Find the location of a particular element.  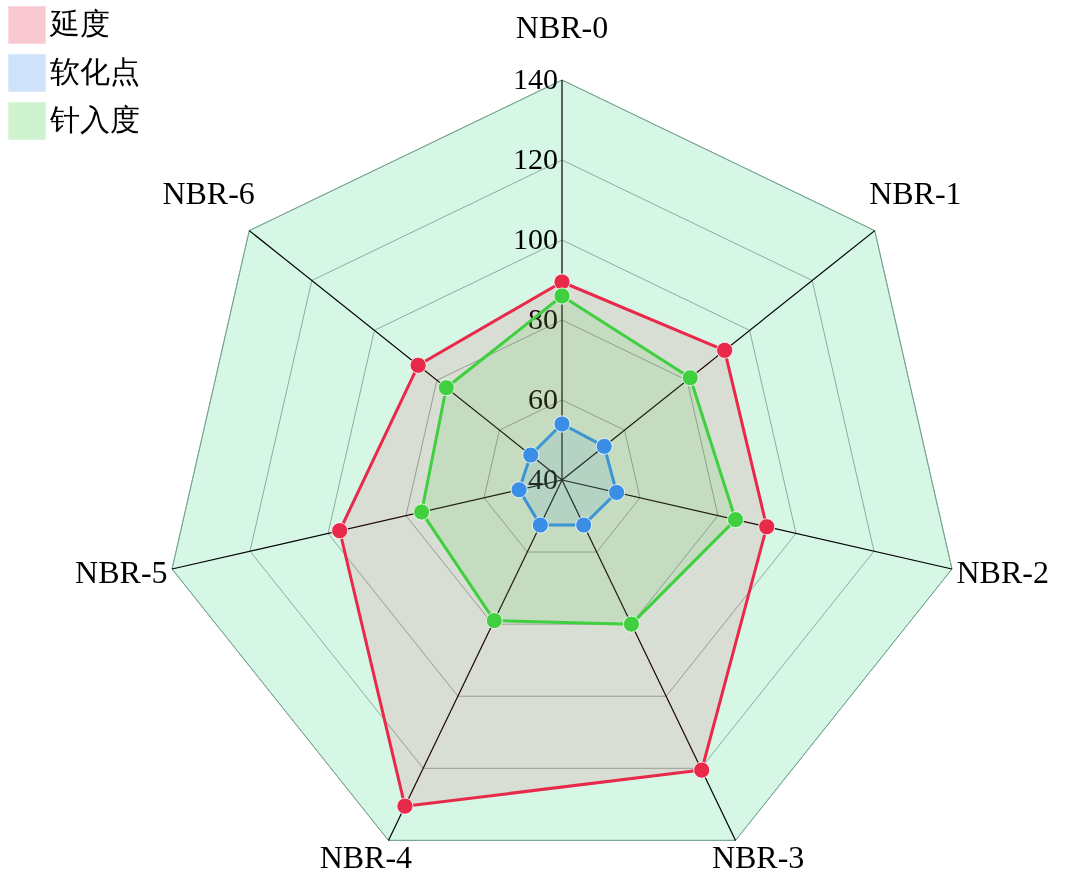

spoke-label: NBR-3 is located at coordinates (758, 857).